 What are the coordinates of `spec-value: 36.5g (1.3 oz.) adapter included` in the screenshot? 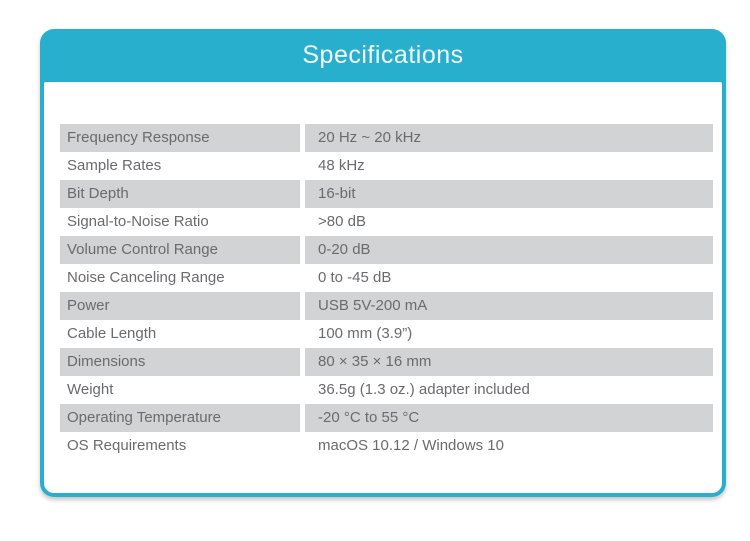 It's located at (424, 389).